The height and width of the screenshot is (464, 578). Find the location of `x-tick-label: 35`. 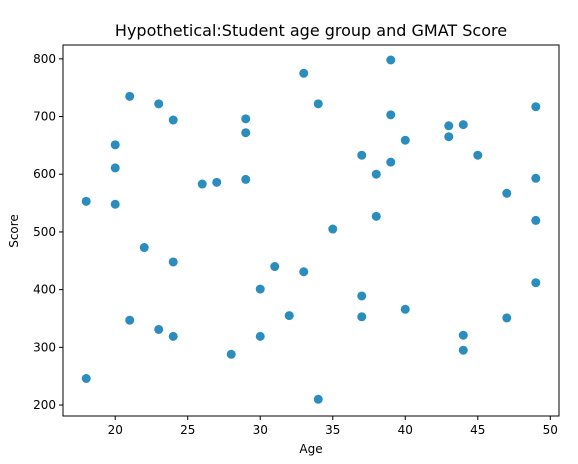

x-tick-label: 35 is located at coordinates (332, 430).